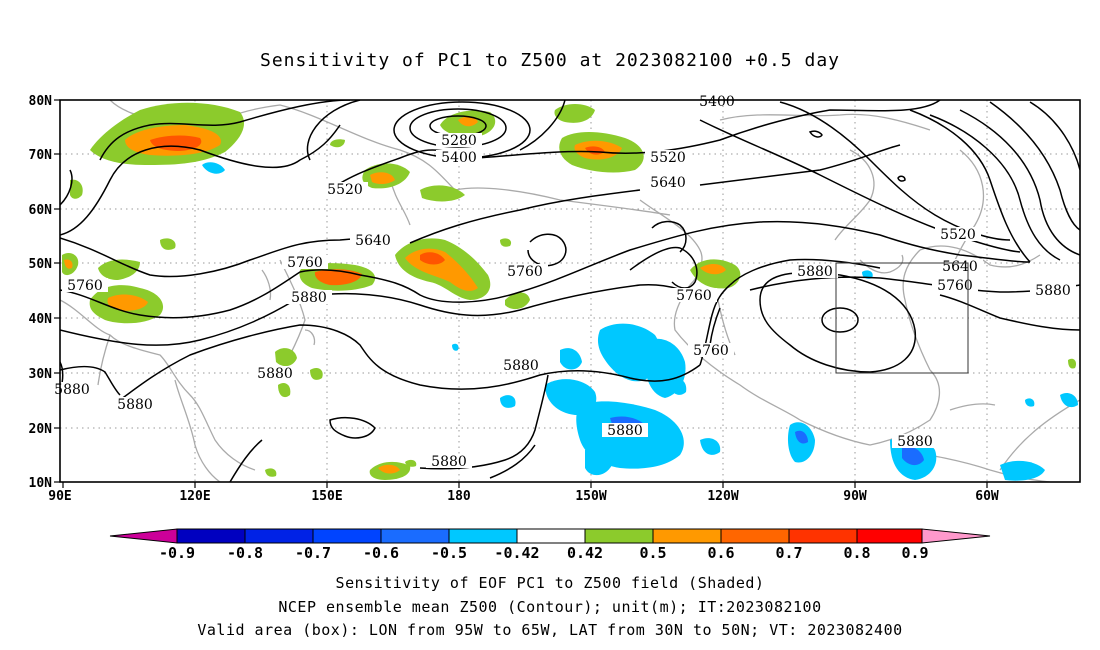 This screenshot has width=1100, height=650. What do you see at coordinates (914, 553) in the screenshot?
I see `colorbar-label-12: 0.9` at bounding box center [914, 553].